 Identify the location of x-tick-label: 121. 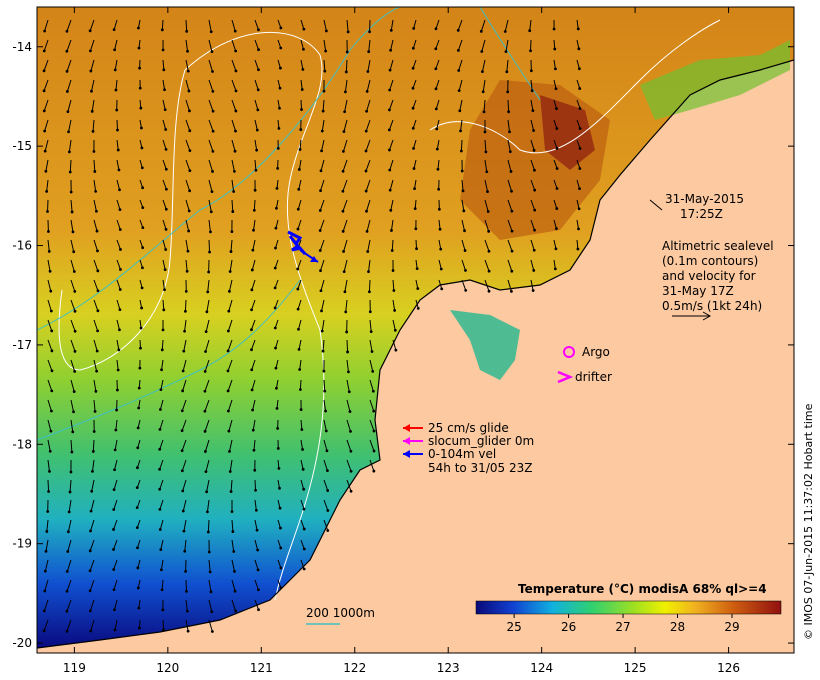
(261, 668).